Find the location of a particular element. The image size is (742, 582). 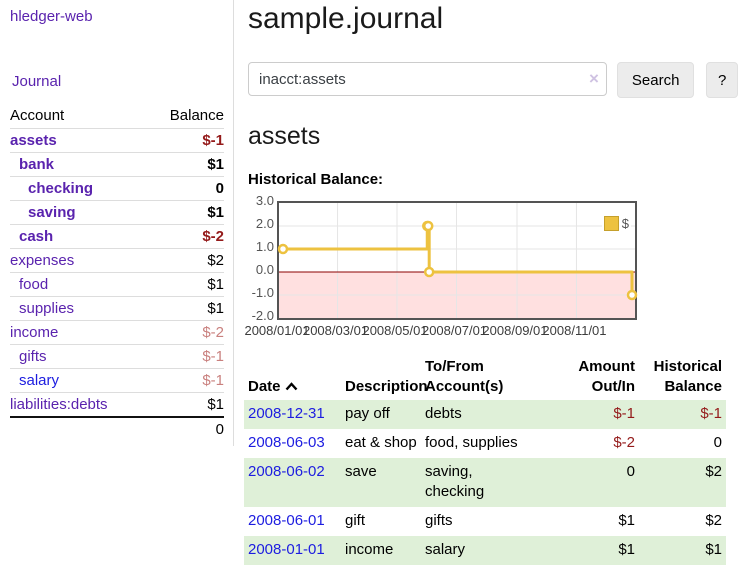

accounts-total-value: 0 is located at coordinates (187, 428).